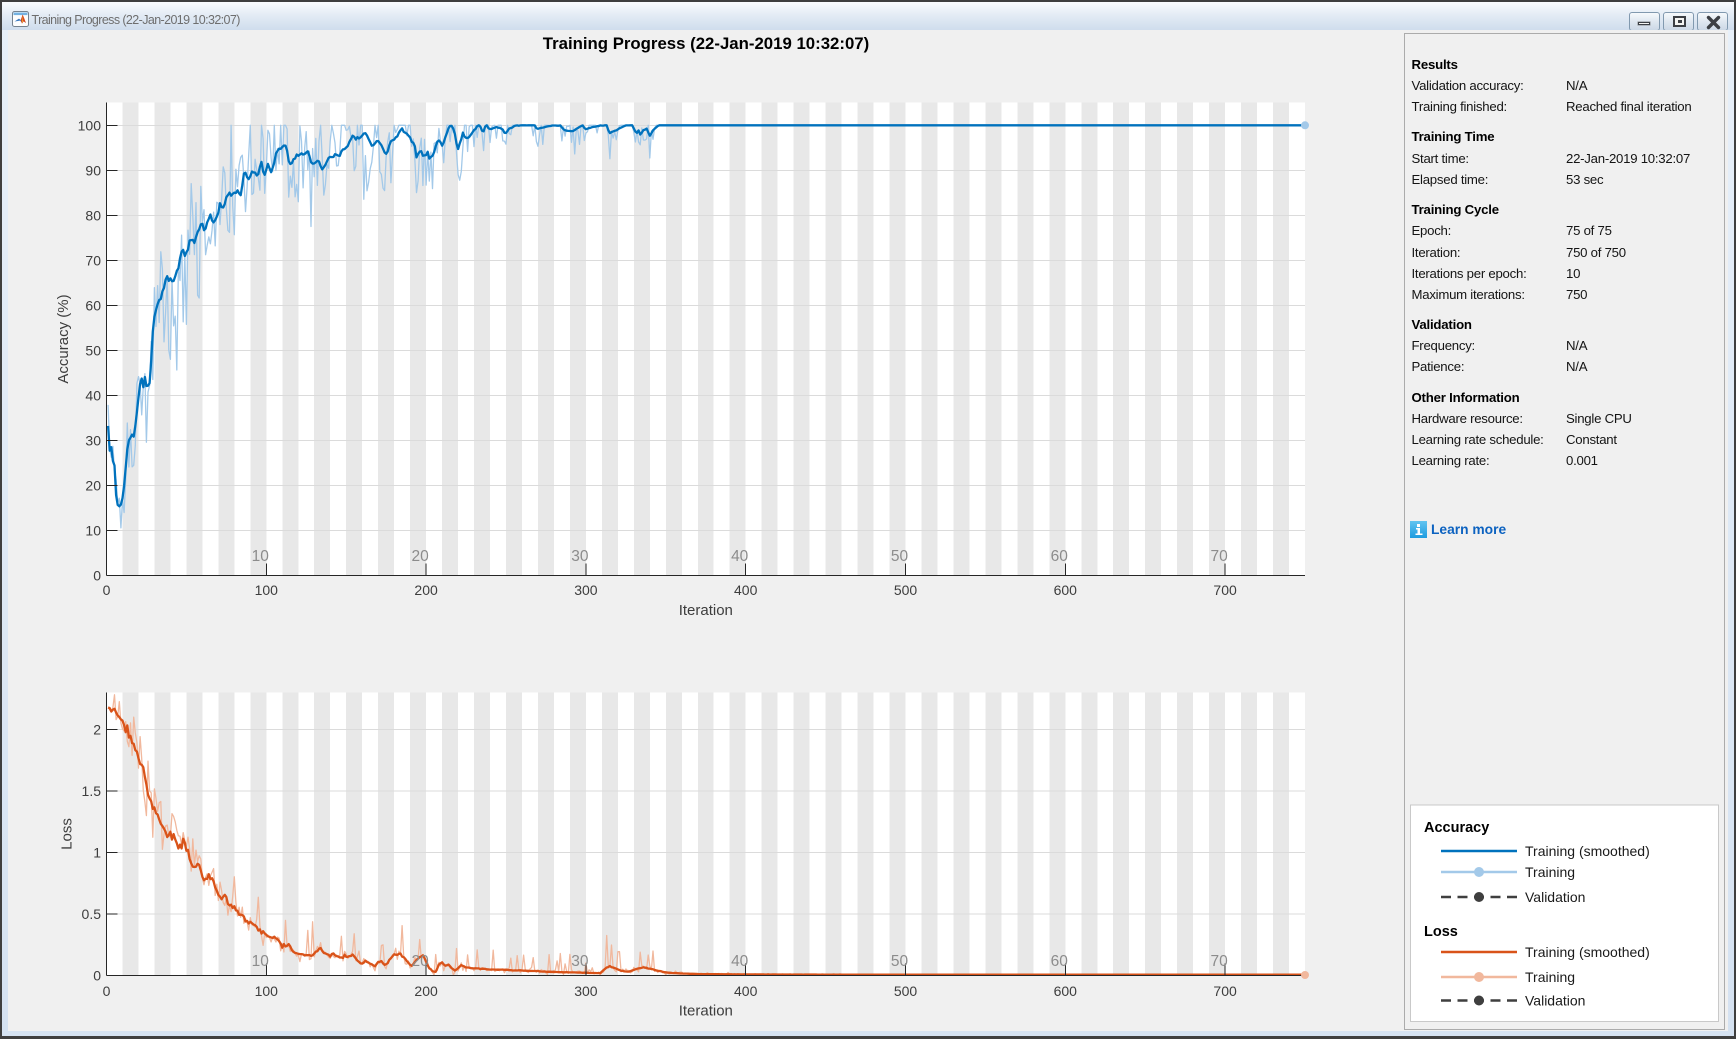  What do you see at coordinates (63, 338) in the screenshot?
I see `svg-text: Accuracy (%)` at bounding box center [63, 338].